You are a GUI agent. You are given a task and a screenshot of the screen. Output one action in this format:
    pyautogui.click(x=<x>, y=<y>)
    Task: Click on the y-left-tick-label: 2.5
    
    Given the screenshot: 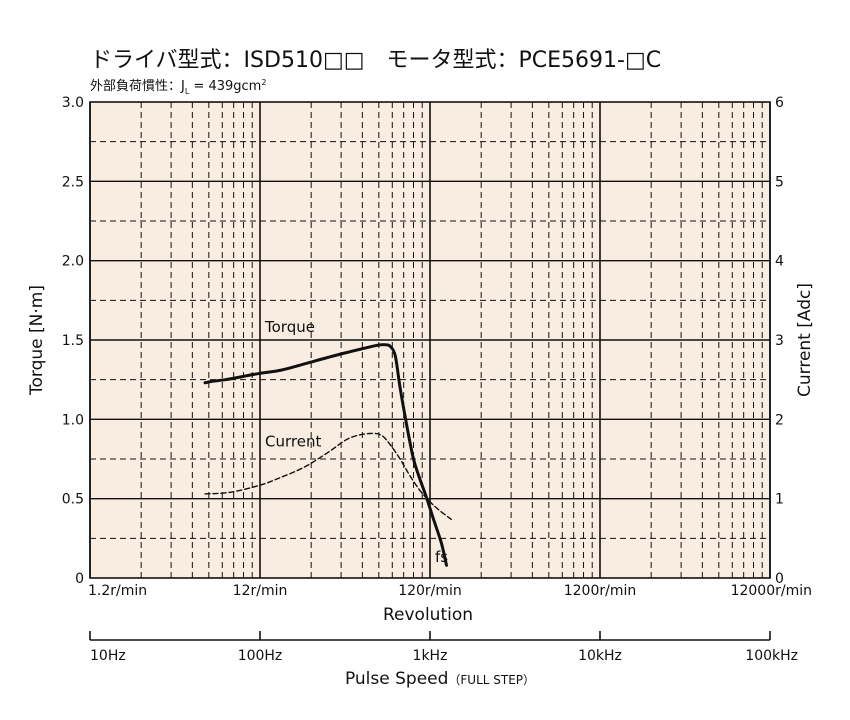 What is the action you would take?
    pyautogui.click(x=73, y=182)
    